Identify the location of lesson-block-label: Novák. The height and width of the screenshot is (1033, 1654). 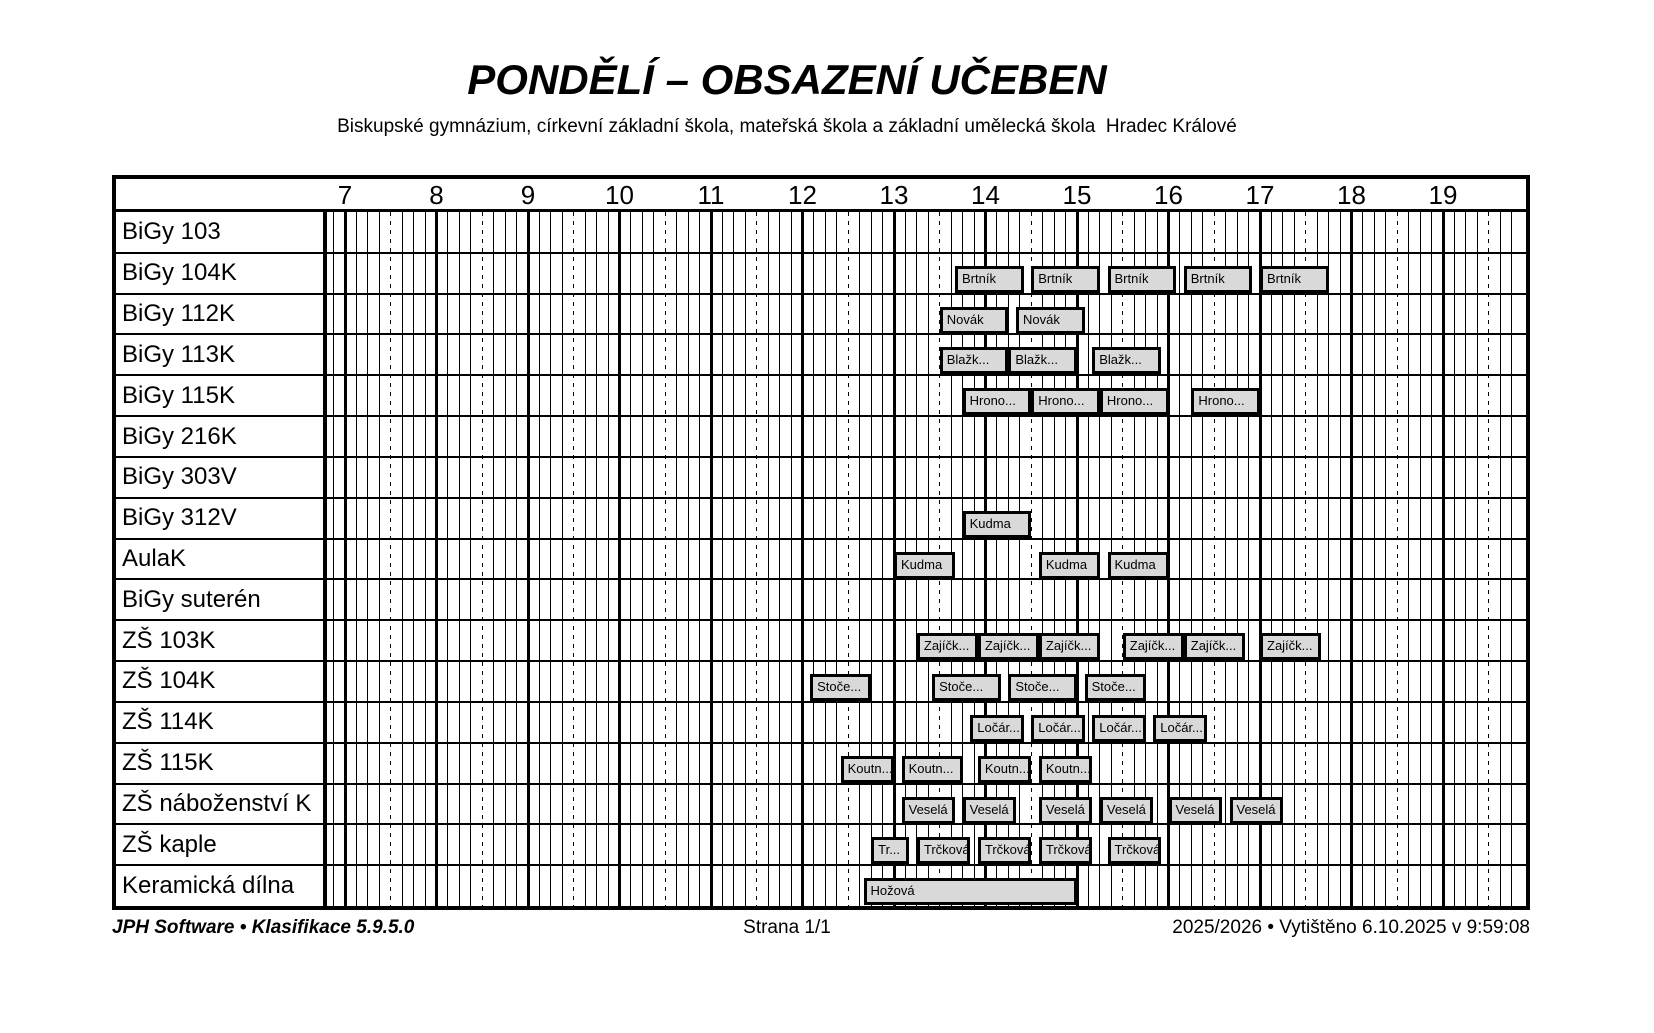
(1041, 319).